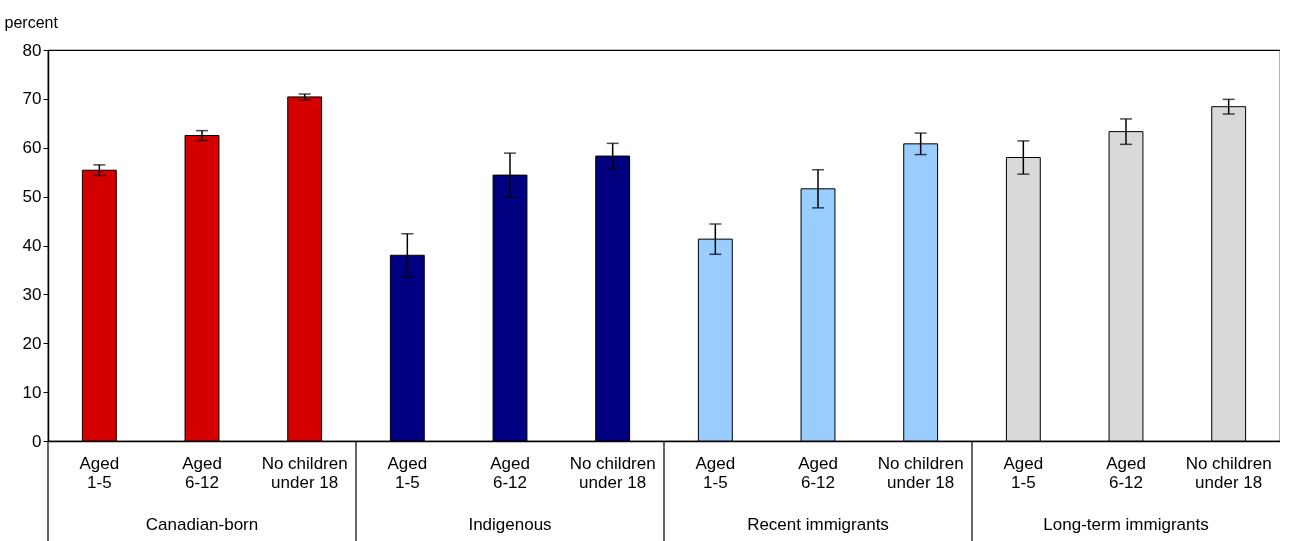  I want to click on y-tick-label: 80, so click(32, 50).